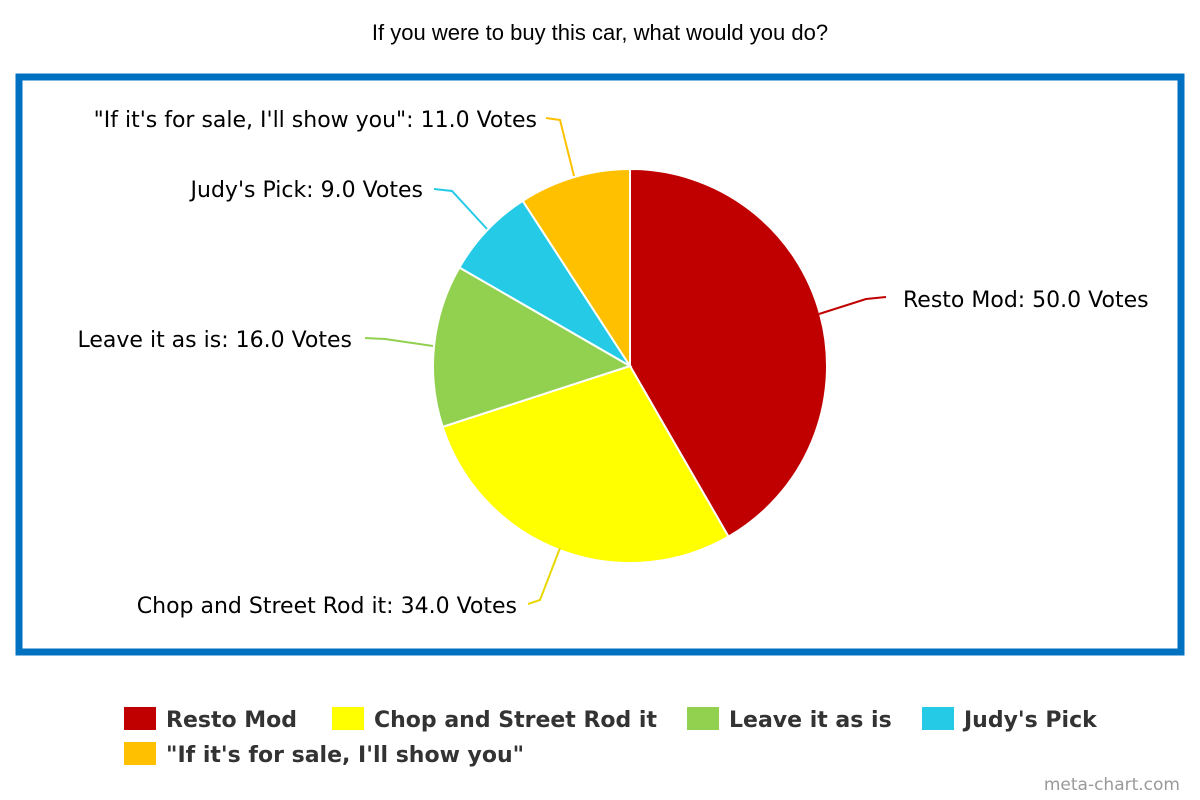  Describe the element at coordinates (215, 340) in the screenshot. I see `slice-label: Leave it as is: 16.0 Votes` at that location.